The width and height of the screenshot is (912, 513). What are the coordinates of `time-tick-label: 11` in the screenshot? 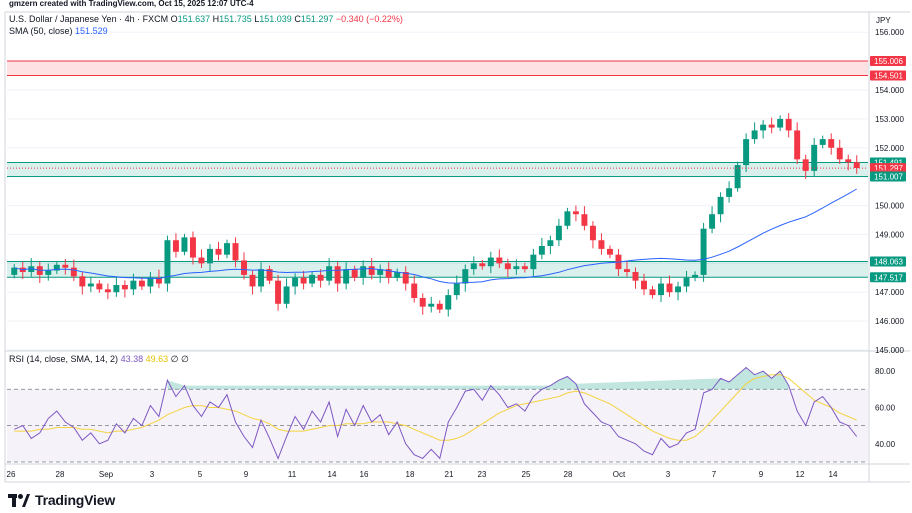 It's located at (292, 474).